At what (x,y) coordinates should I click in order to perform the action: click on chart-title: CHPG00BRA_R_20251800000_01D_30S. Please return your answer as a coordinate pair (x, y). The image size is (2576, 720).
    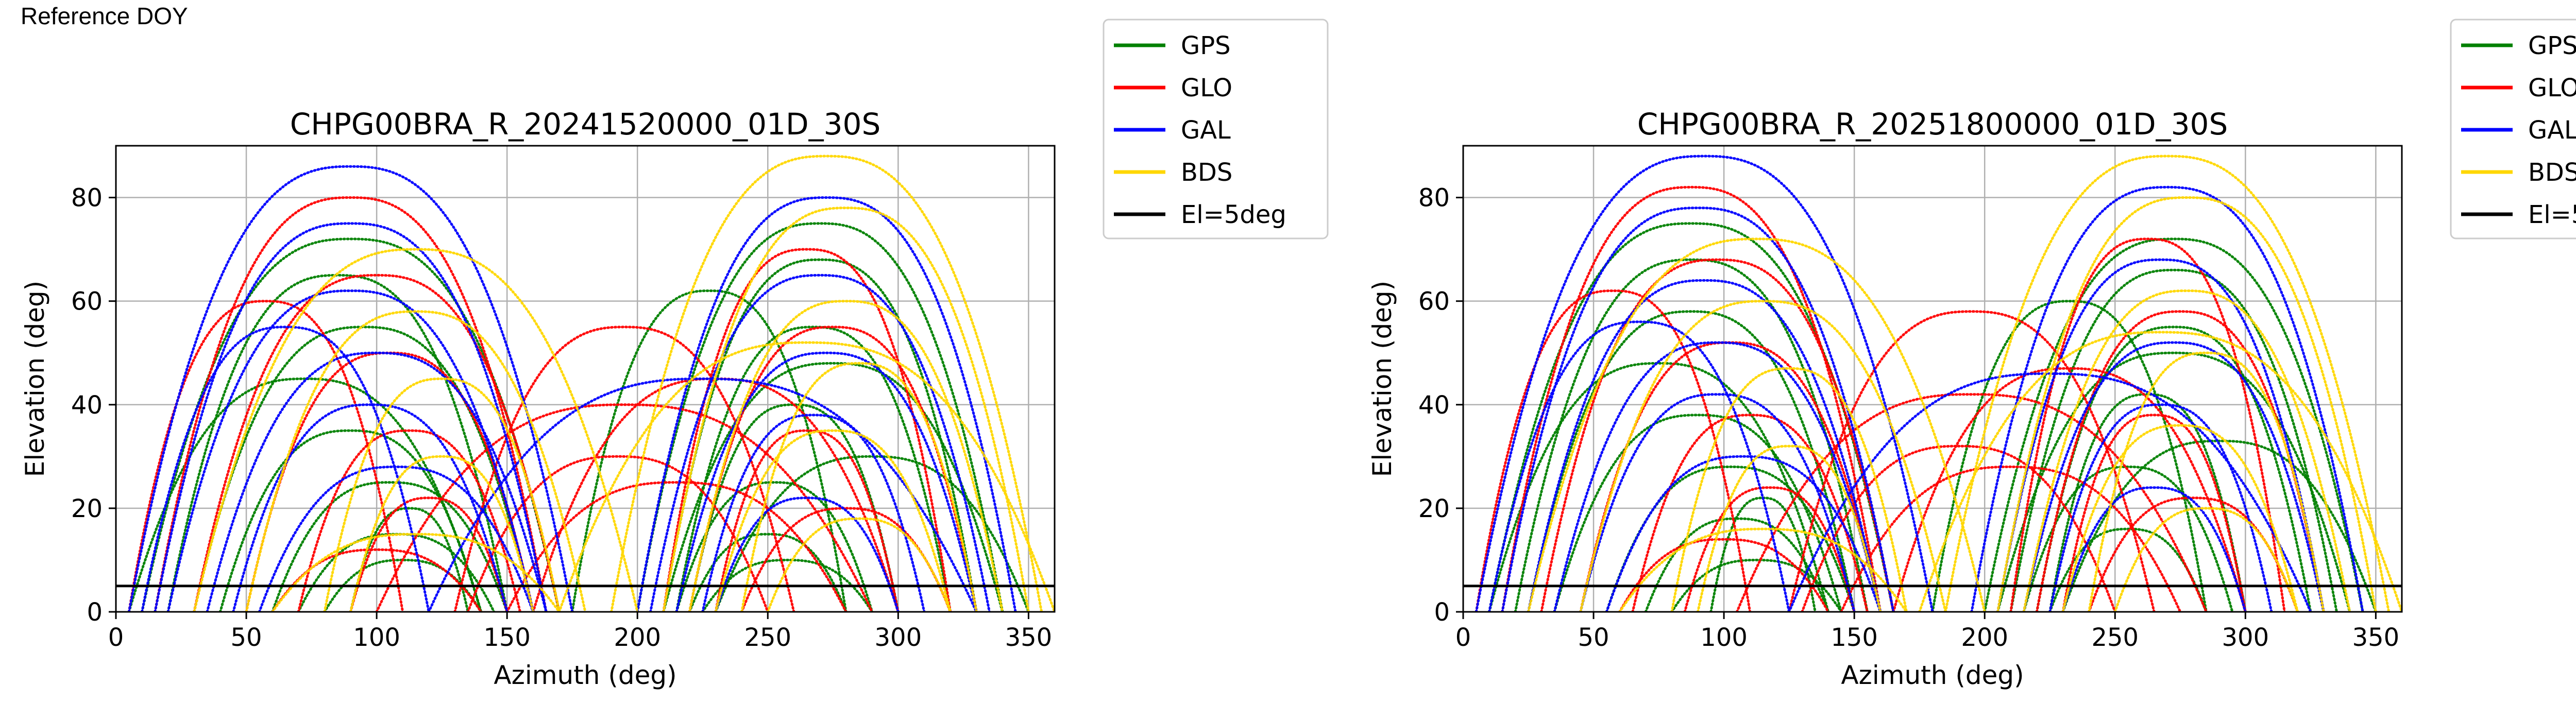
    Looking at the image, I should click on (1932, 124).